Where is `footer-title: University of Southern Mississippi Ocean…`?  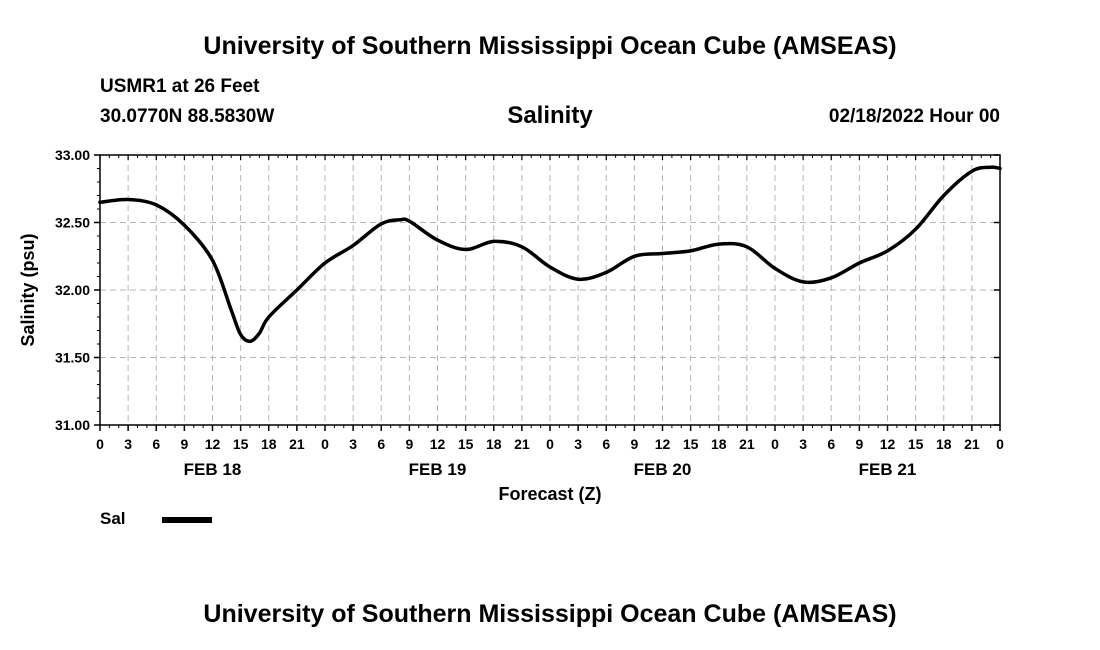 footer-title: University of Southern Mississippi Ocean… is located at coordinates (550, 614).